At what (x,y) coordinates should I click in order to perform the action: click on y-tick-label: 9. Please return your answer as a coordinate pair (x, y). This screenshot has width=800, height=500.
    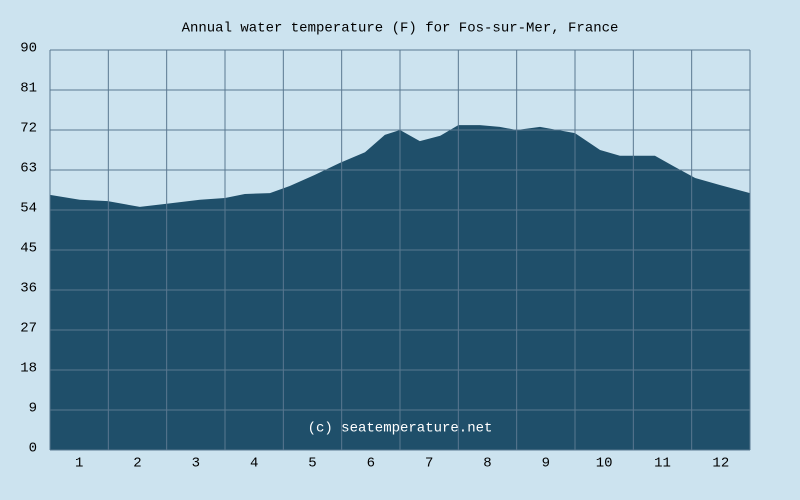
    Looking at the image, I should click on (33, 409).